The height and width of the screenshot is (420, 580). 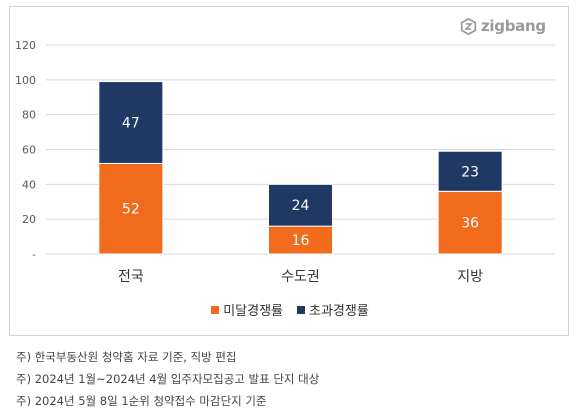 I want to click on legend-label-series1: 미달경쟁률, so click(x=253, y=311).